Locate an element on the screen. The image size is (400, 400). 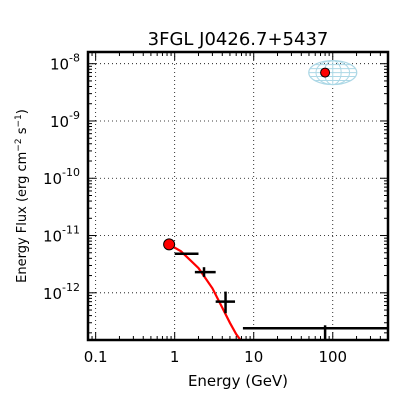
y-tick-exponent: -12 is located at coordinates (71, 287).